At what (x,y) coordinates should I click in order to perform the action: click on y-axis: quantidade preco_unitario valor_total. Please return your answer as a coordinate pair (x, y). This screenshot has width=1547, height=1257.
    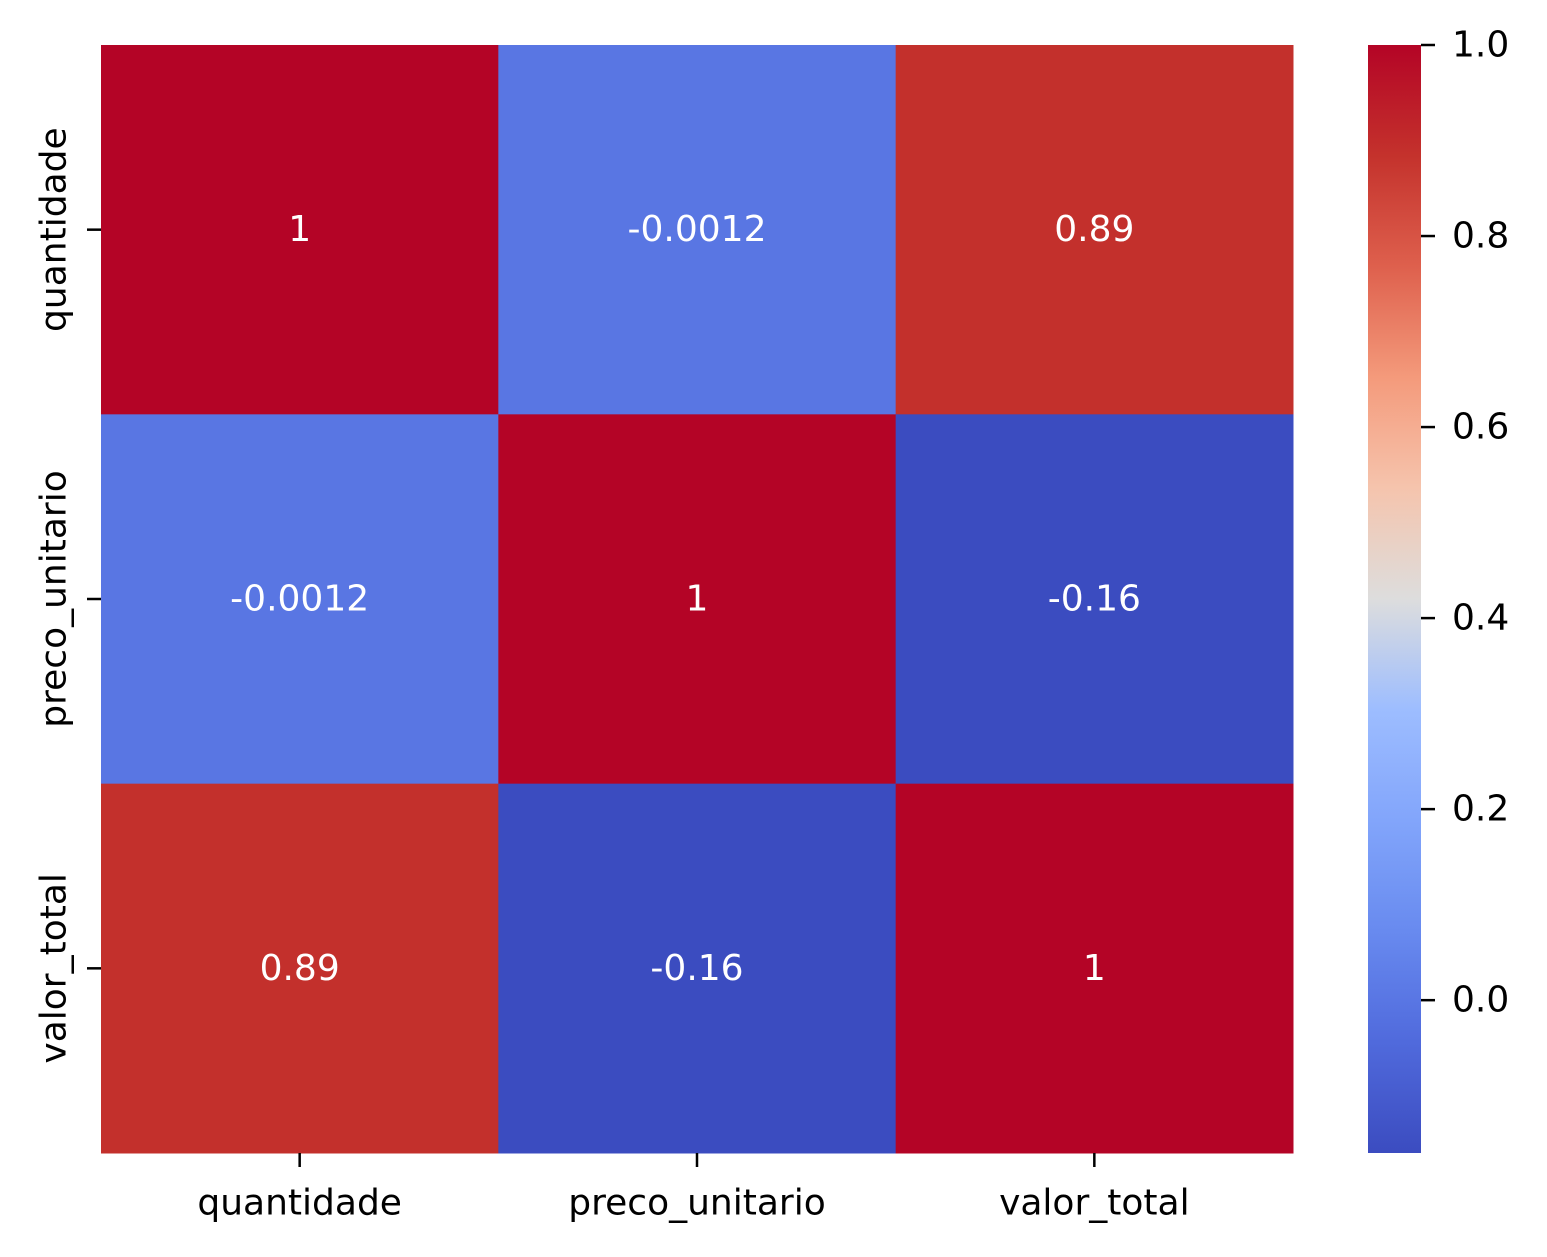
    Looking at the image, I should click on (67, 595).